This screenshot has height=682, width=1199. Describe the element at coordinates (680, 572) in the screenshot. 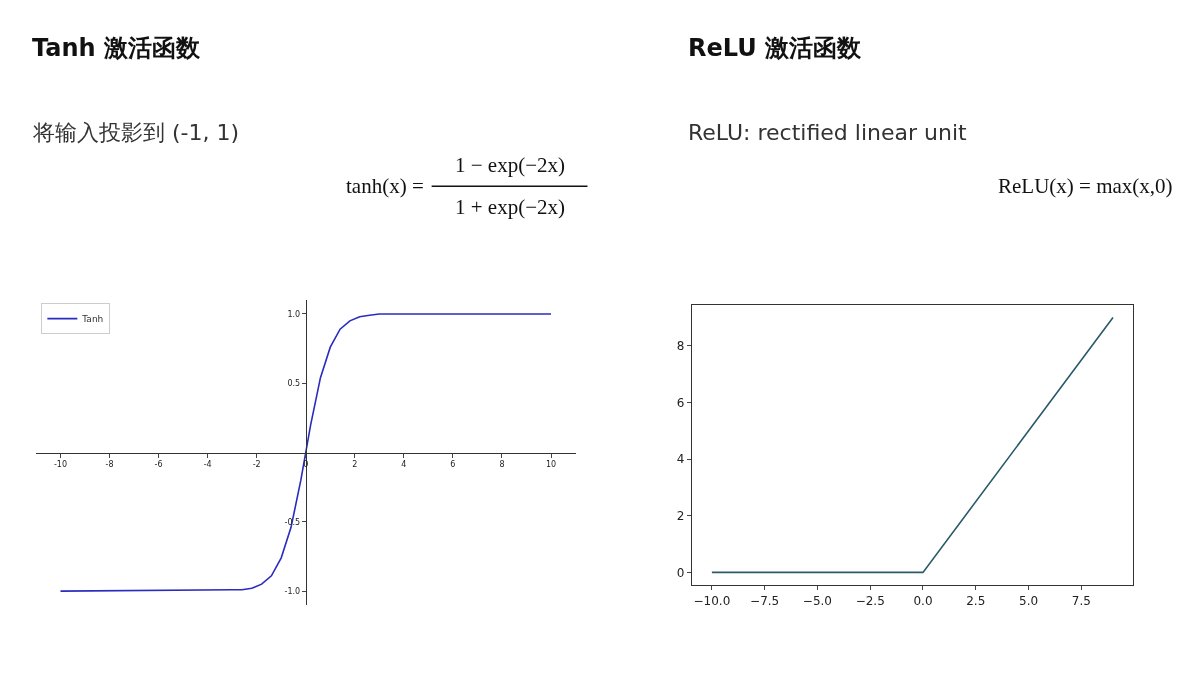

I see `y-tick-label: 0` at that location.